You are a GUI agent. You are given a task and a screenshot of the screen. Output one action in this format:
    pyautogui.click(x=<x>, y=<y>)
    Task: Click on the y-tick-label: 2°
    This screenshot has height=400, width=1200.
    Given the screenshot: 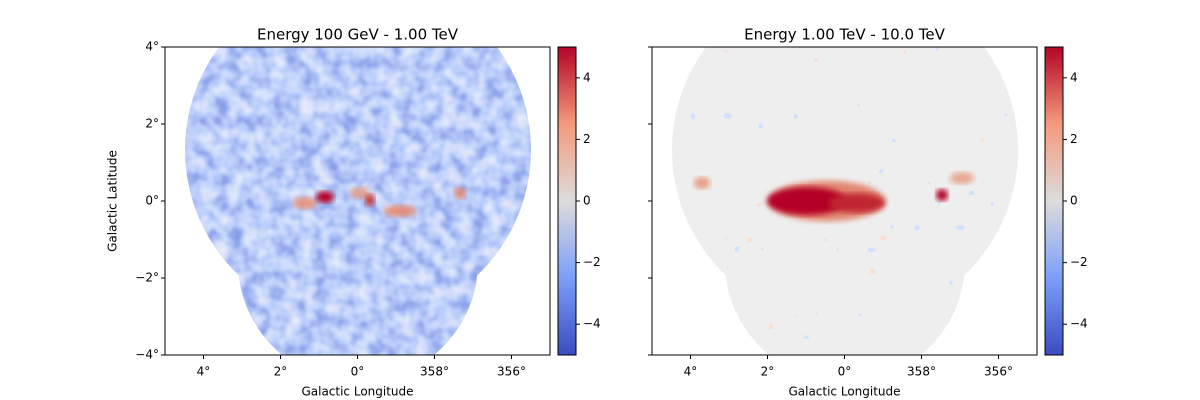 What is the action you would take?
    pyautogui.click(x=152, y=124)
    